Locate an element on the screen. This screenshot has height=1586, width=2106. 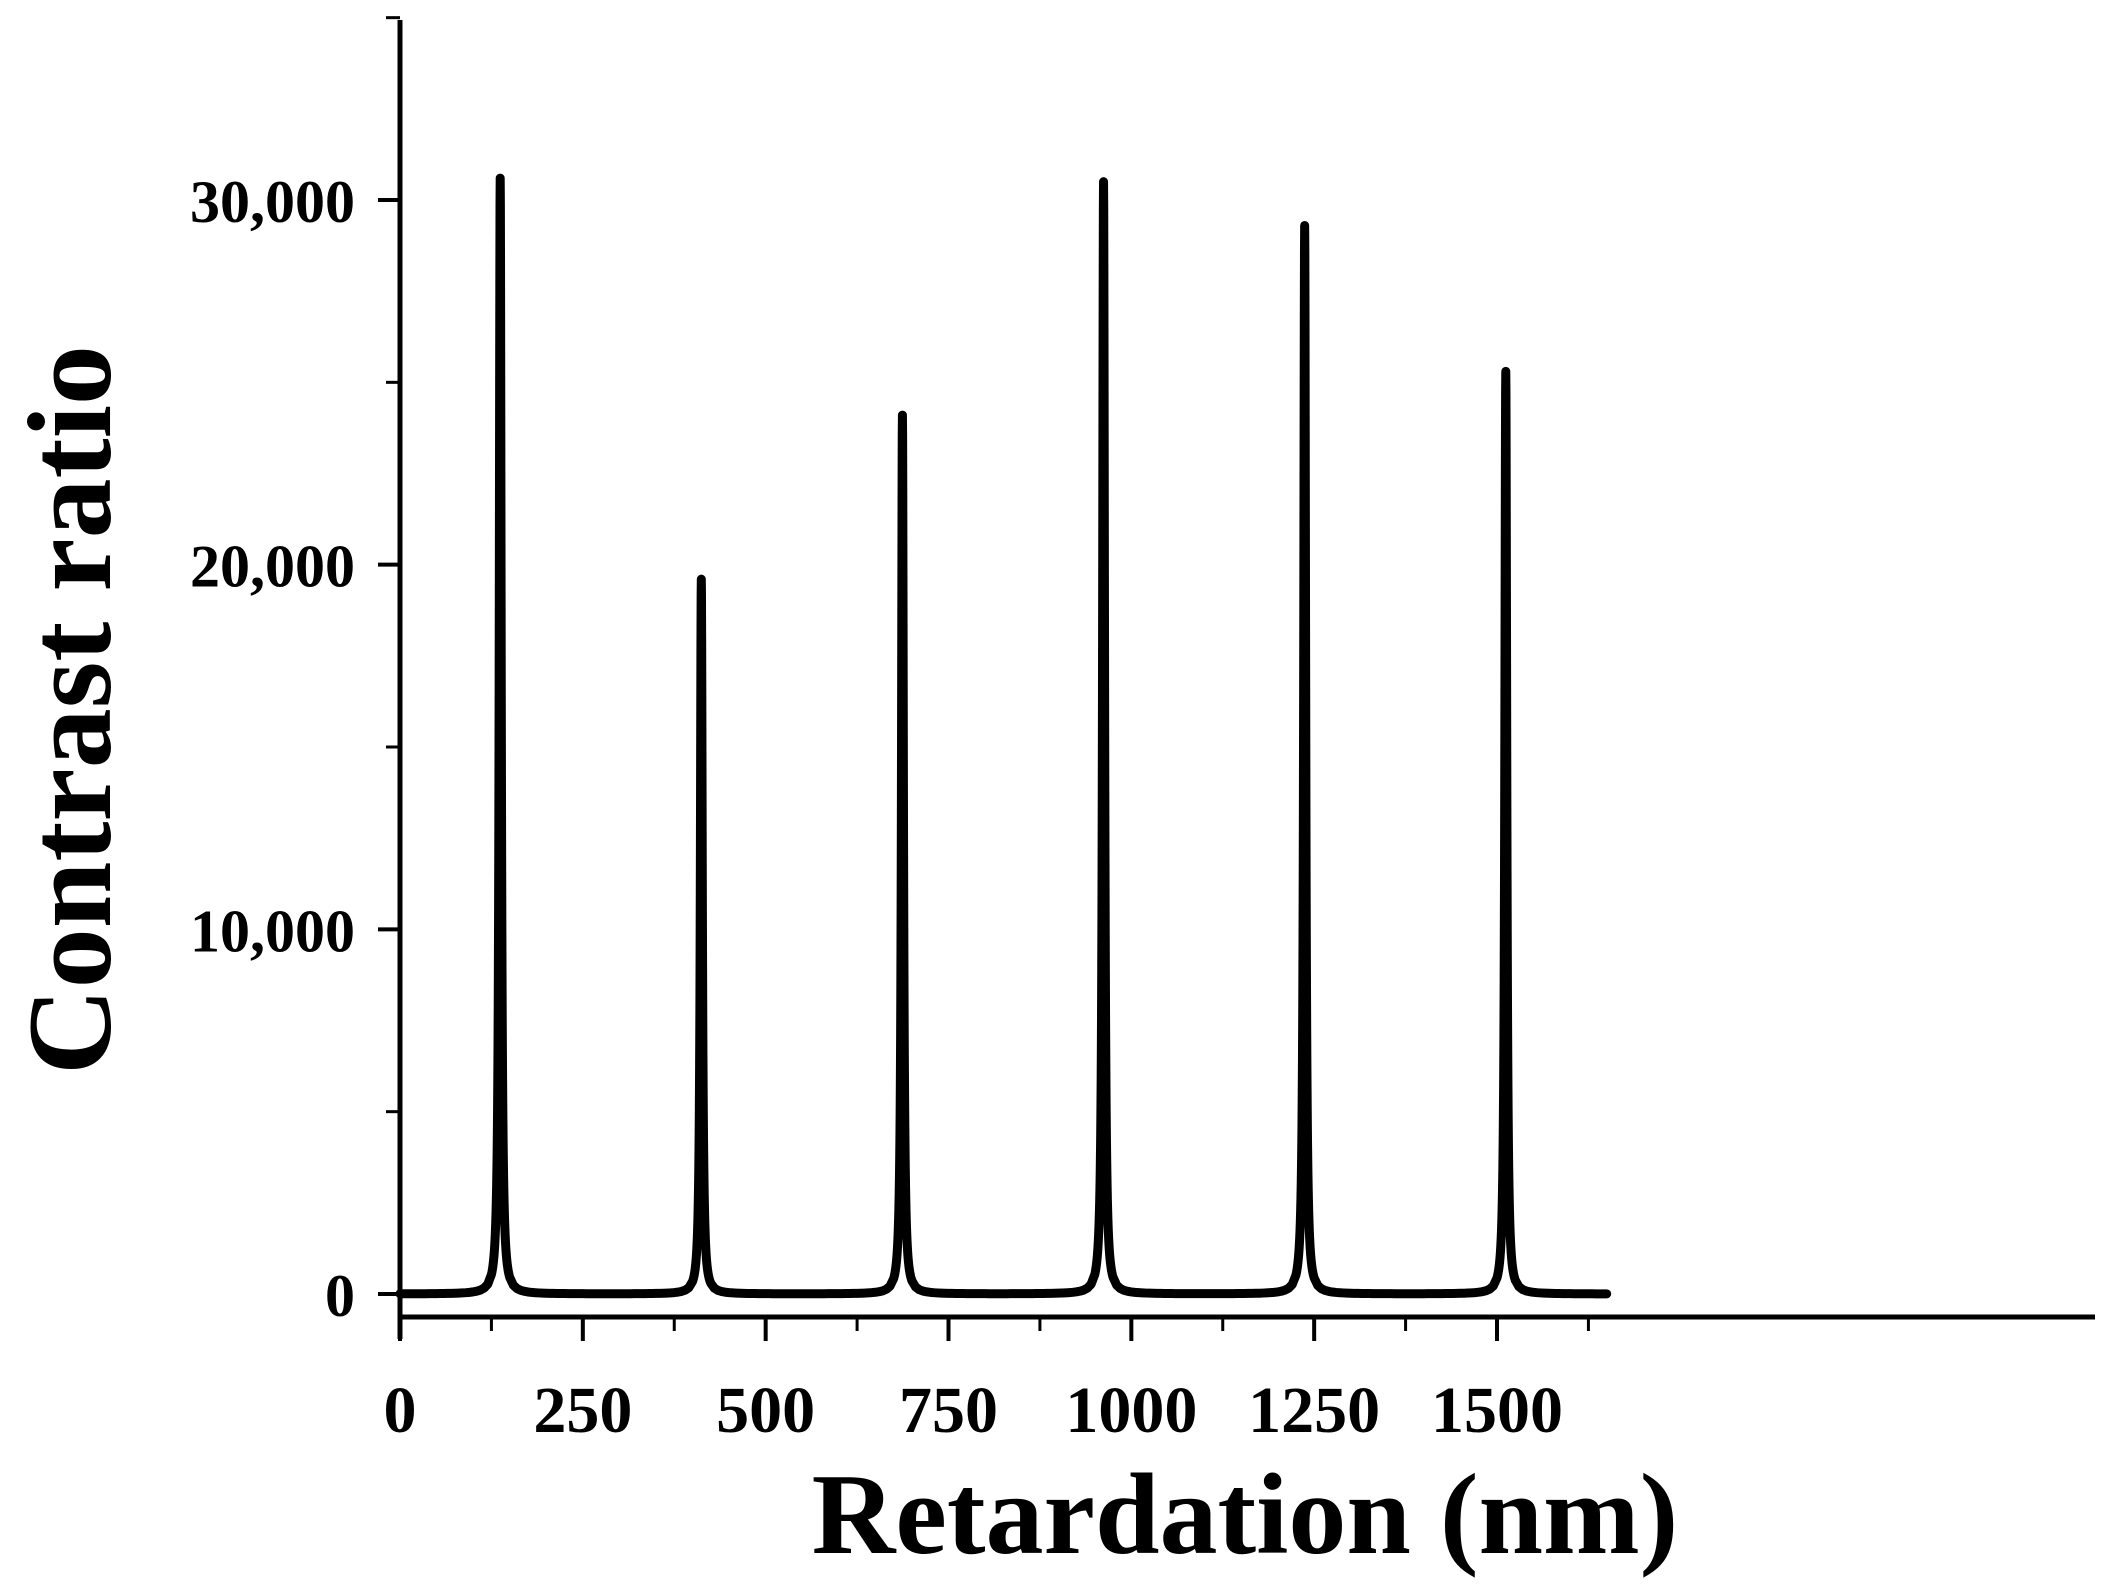
x-tick-label: 1000 is located at coordinates (1131, 1410).